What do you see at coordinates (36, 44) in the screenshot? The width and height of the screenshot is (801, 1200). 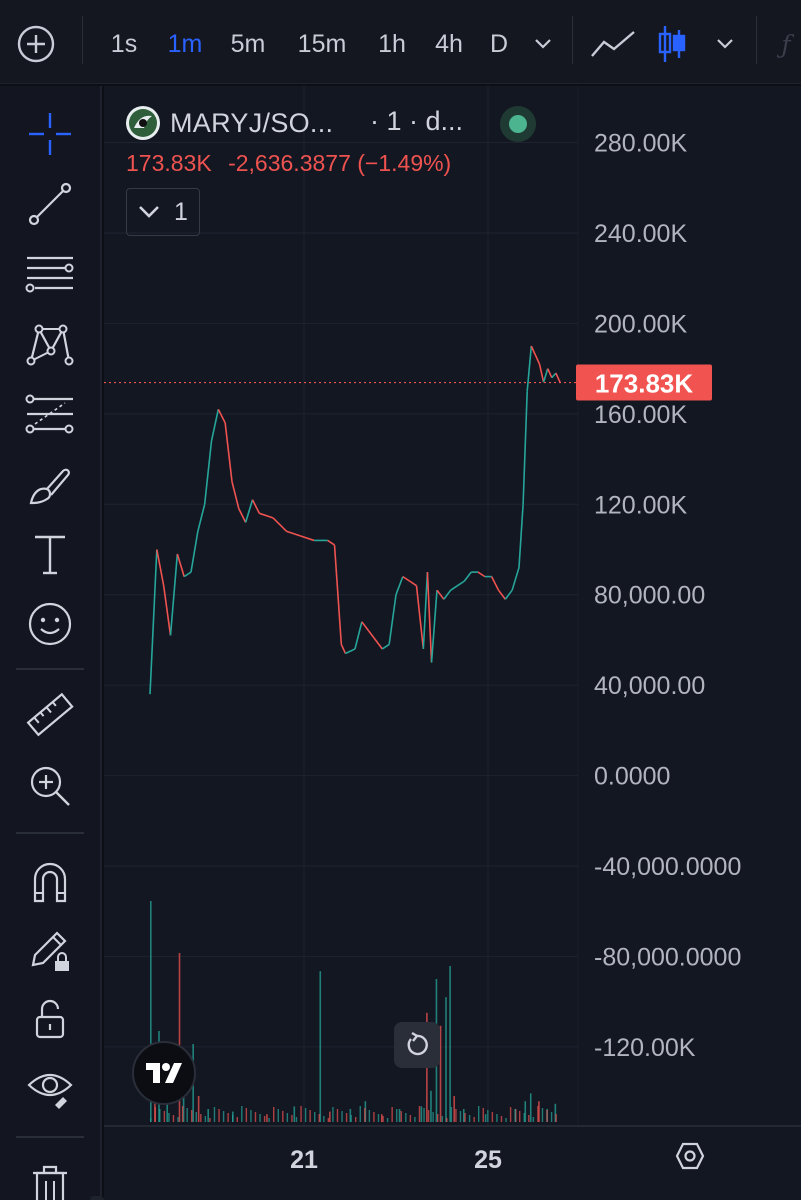 I see `add-symbol-button` at bounding box center [36, 44].